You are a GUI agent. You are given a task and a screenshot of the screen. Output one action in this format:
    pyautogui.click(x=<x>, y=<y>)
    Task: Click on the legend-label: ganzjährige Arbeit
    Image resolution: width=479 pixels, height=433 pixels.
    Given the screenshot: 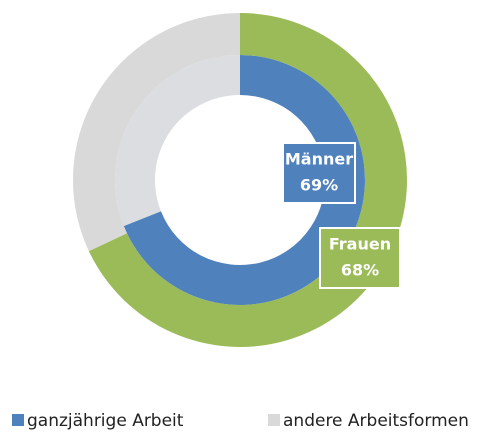 What is the action you would take?
    pyautogui.click(x=105, y=421)
    